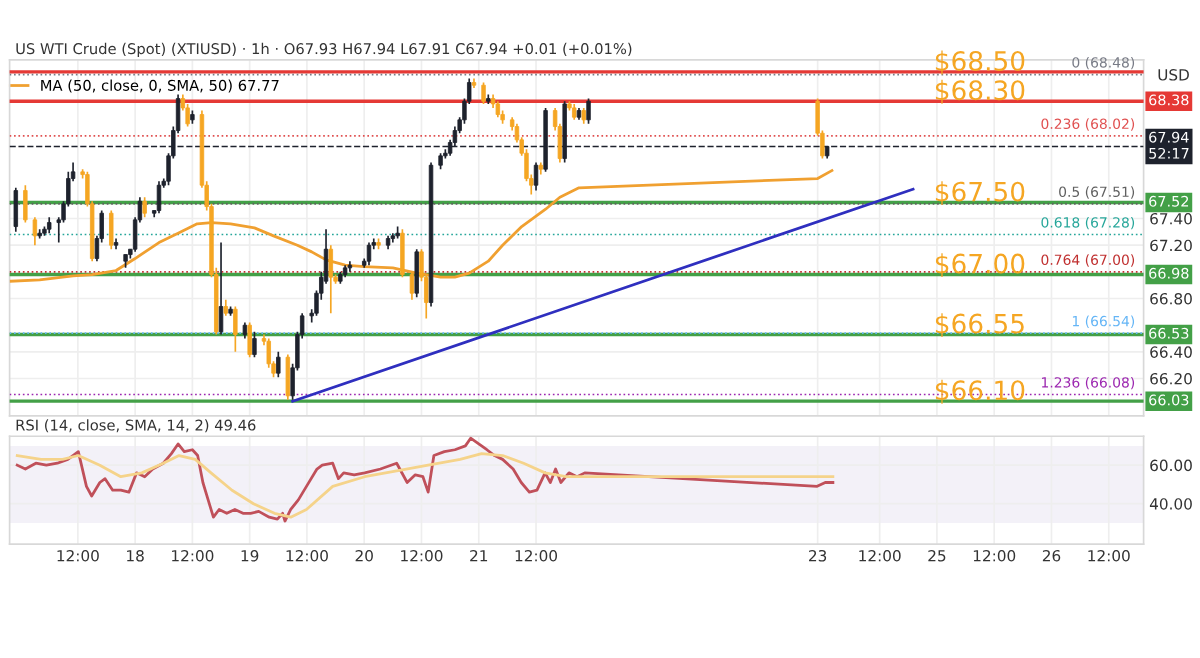  What do you see at coordinates (980, 193) in the screenshot?
I see `annotation: $67.50` at bounding box center [980, 193].